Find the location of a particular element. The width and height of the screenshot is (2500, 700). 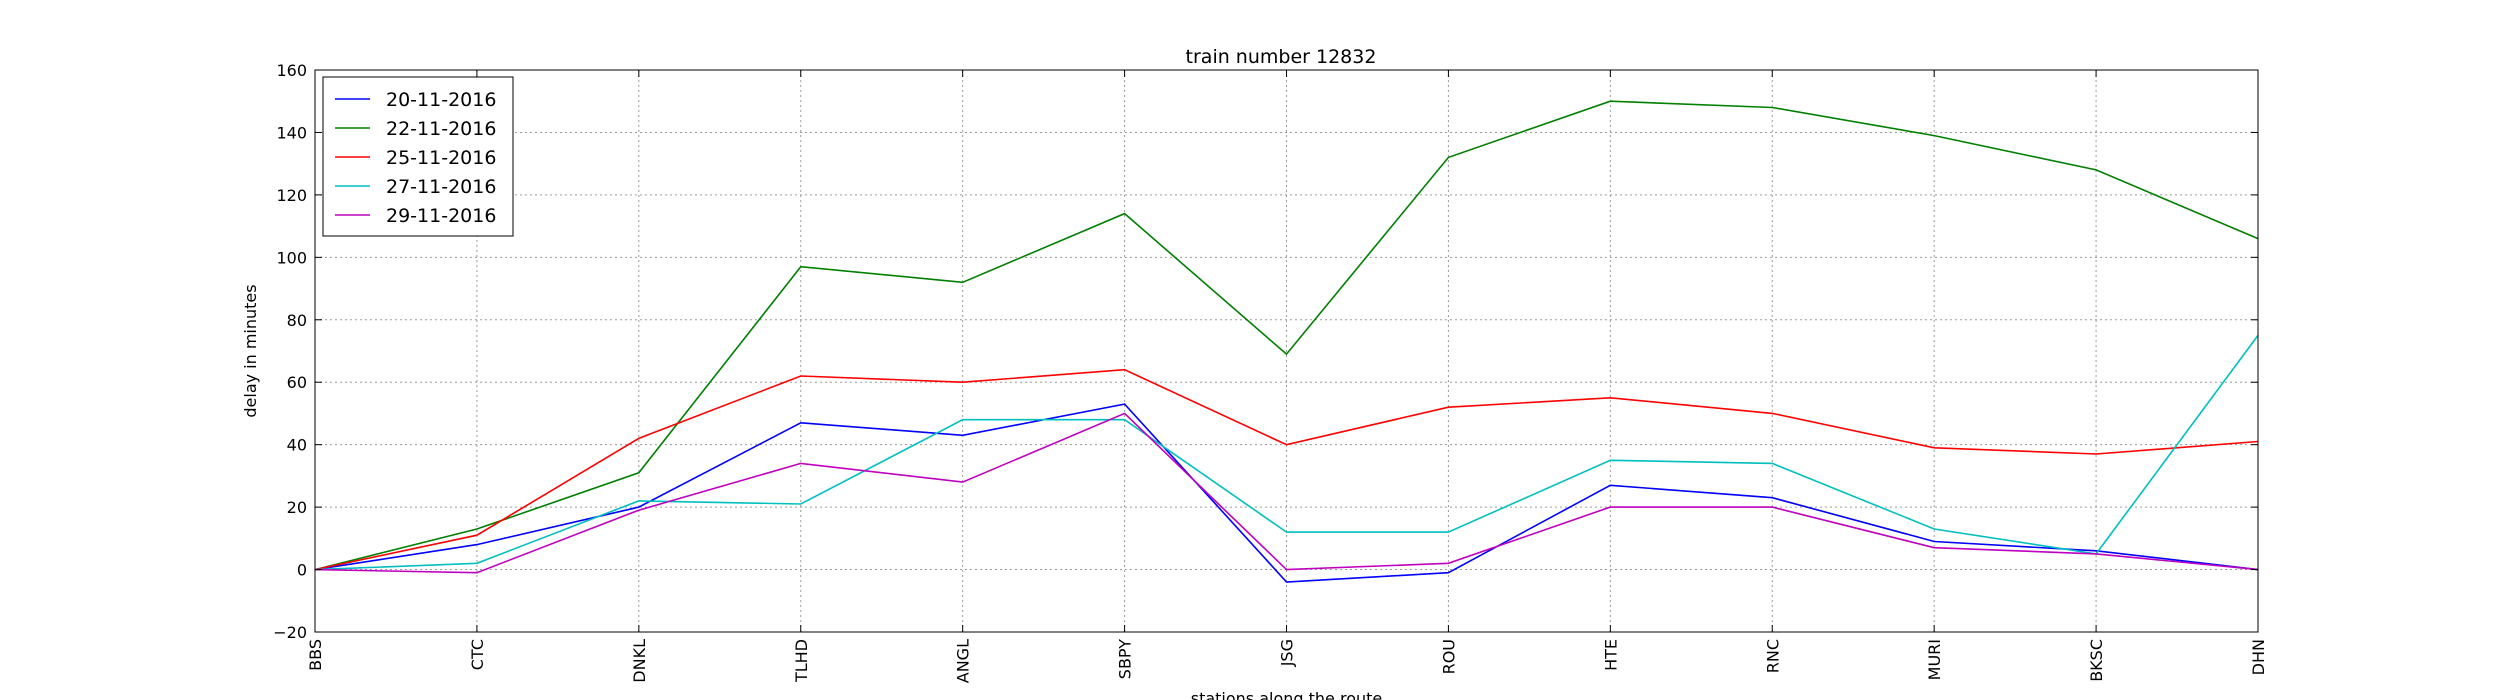

legend-item-label: 27-11-2016 is located at coordinates (441, 187).